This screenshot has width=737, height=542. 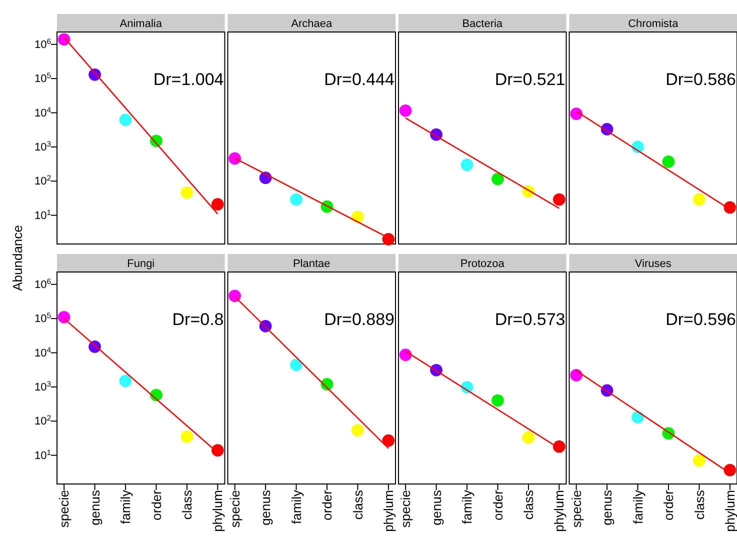 What do you see at coordinates (198, 319) in the screenshot?
I see `annotation: Dr=0.8` at bounding box center [198, 319].